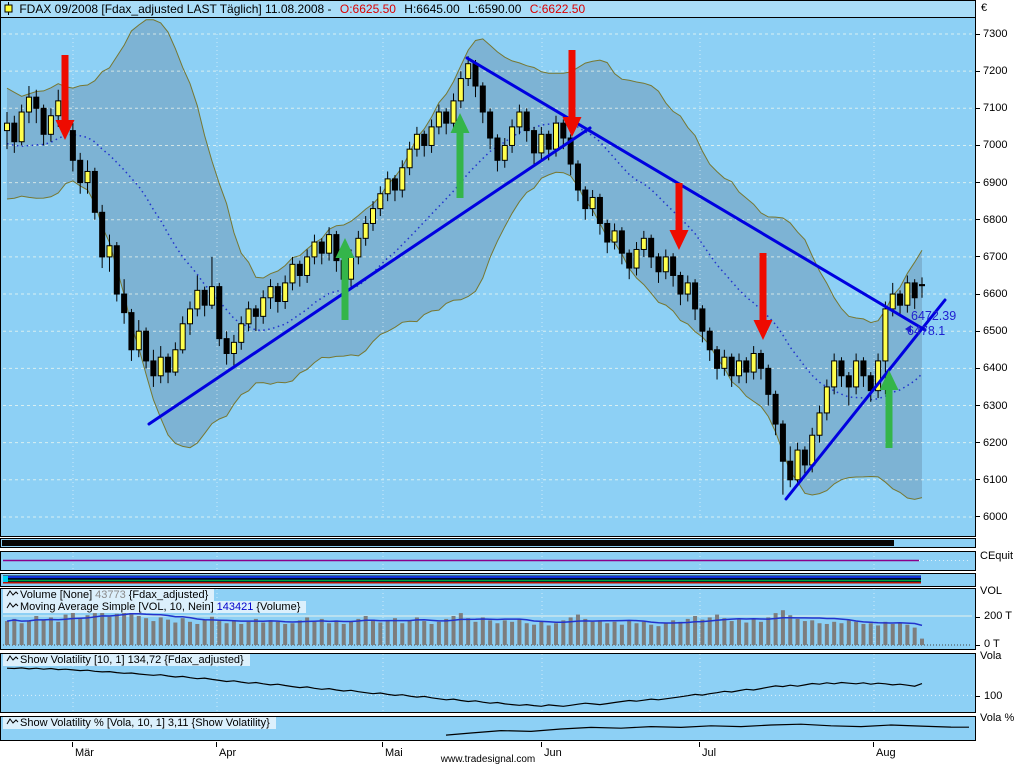 The width and height of the screenshot is (1024, 768). I want to click on axis-tick-label: 7100, so click(995, 108).